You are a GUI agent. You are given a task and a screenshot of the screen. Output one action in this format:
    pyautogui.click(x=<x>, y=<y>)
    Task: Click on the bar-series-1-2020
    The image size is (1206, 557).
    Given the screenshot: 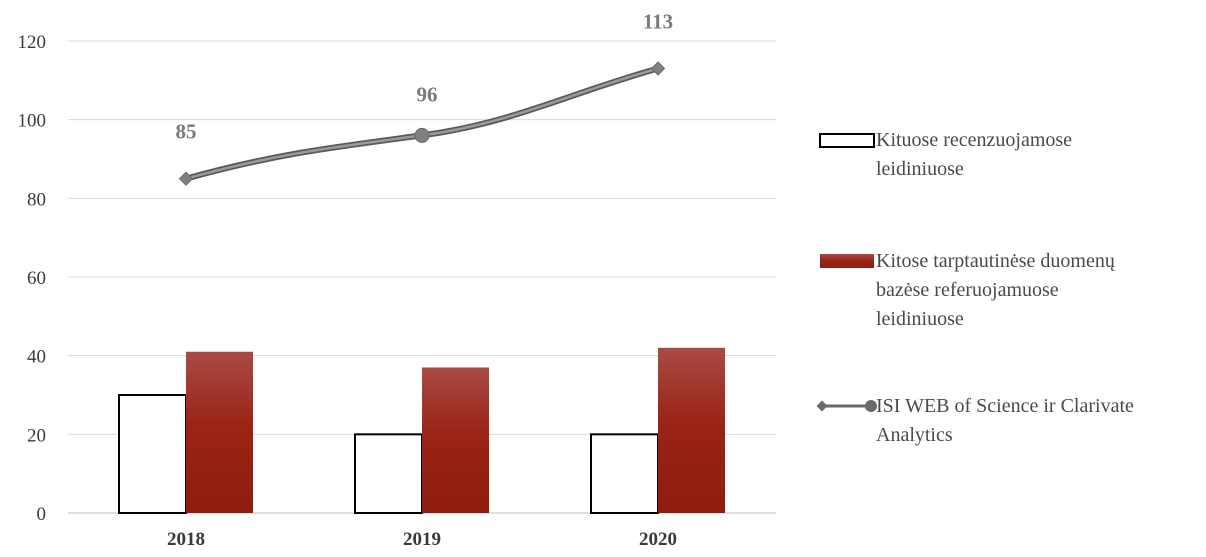 What is the action you would take?
    pyautogui.click(x=624, y=474)
    